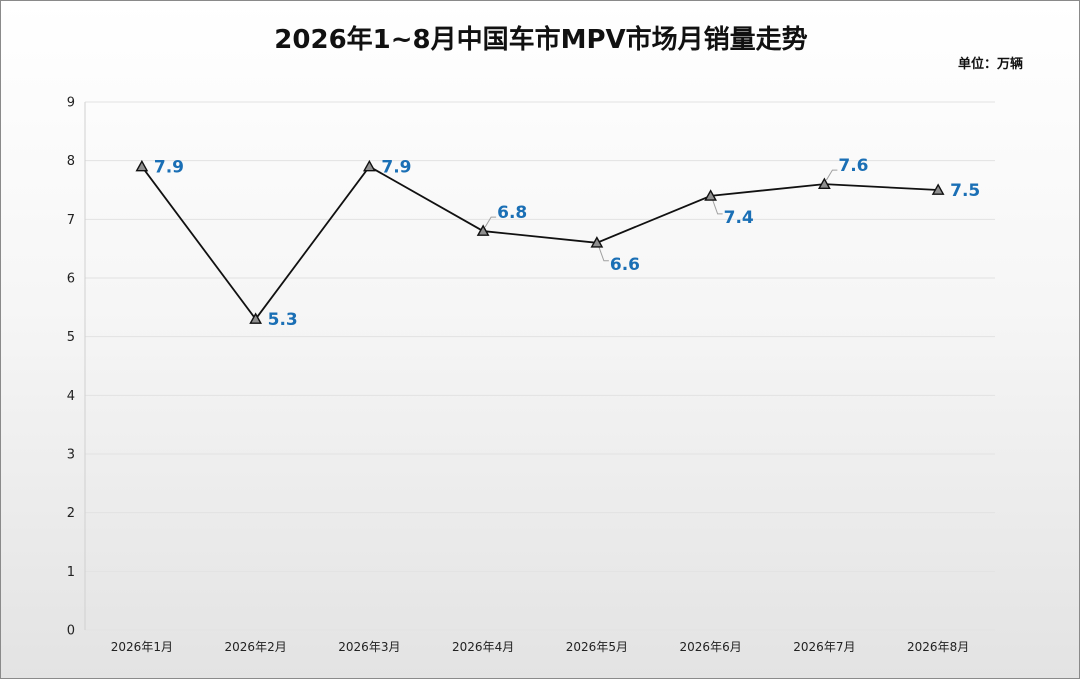 The width and height of the screenshot is (1080, 679). I want to click on y-tick-label: 1, so click(71, 572).